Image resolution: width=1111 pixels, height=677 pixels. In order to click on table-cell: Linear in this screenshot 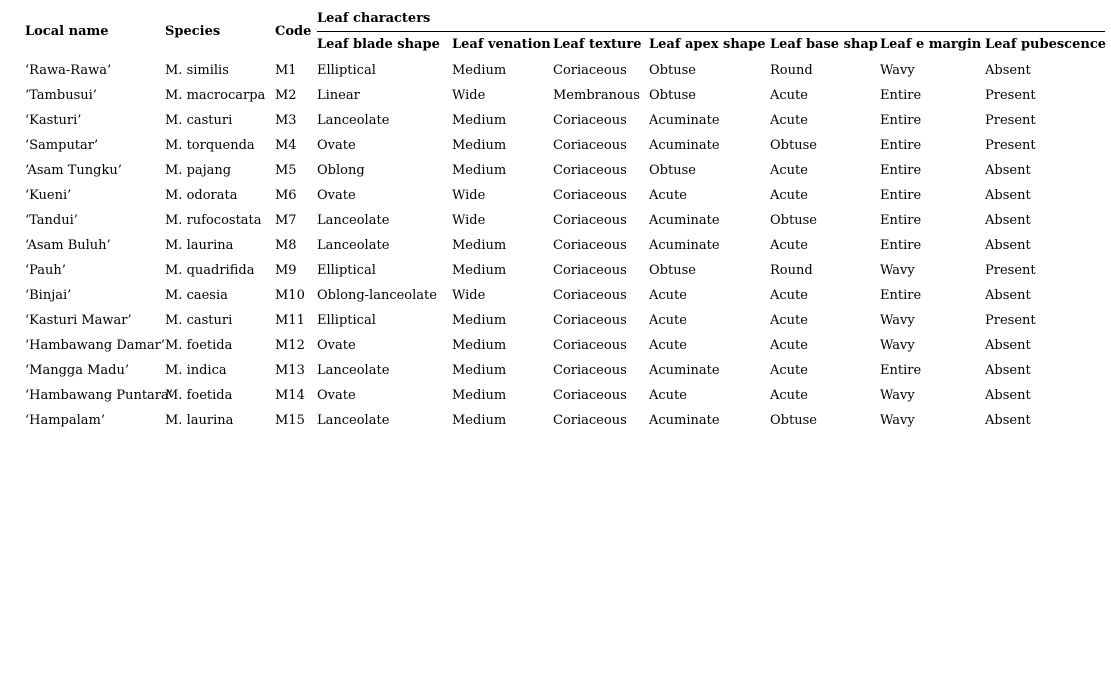, I will do `click(338, 95)`.